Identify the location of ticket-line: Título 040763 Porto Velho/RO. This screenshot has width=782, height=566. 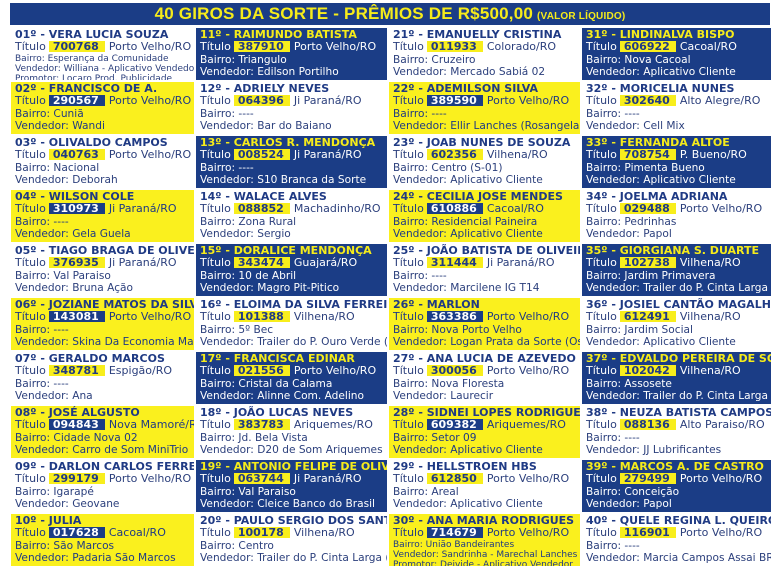
(103, 155).